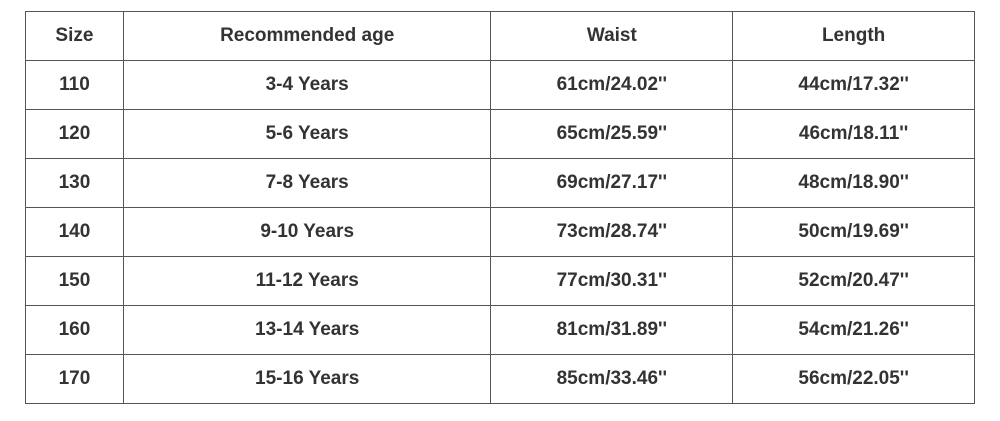 This screenshot has height=421, width=1000. I want to click on table-cell: 5-6 Years, so click(307, 134).